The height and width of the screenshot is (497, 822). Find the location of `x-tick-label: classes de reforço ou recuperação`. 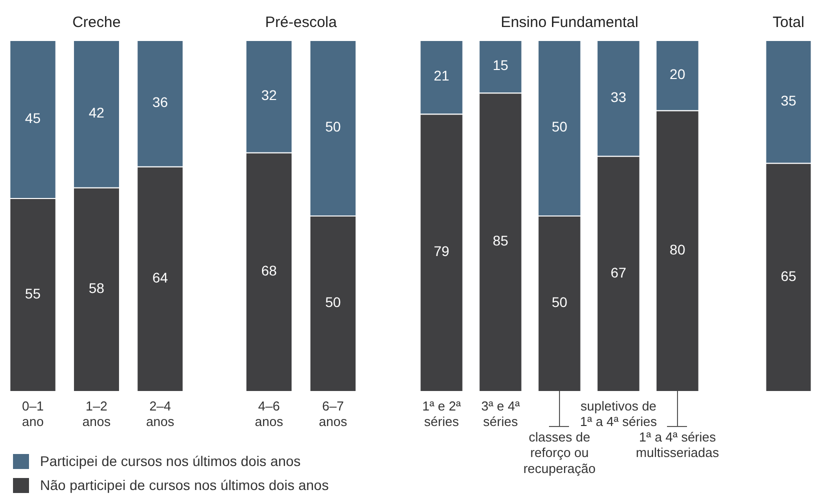

x-tick-label: classes de reforço ou recuperação is located at coordinates (559, 453).